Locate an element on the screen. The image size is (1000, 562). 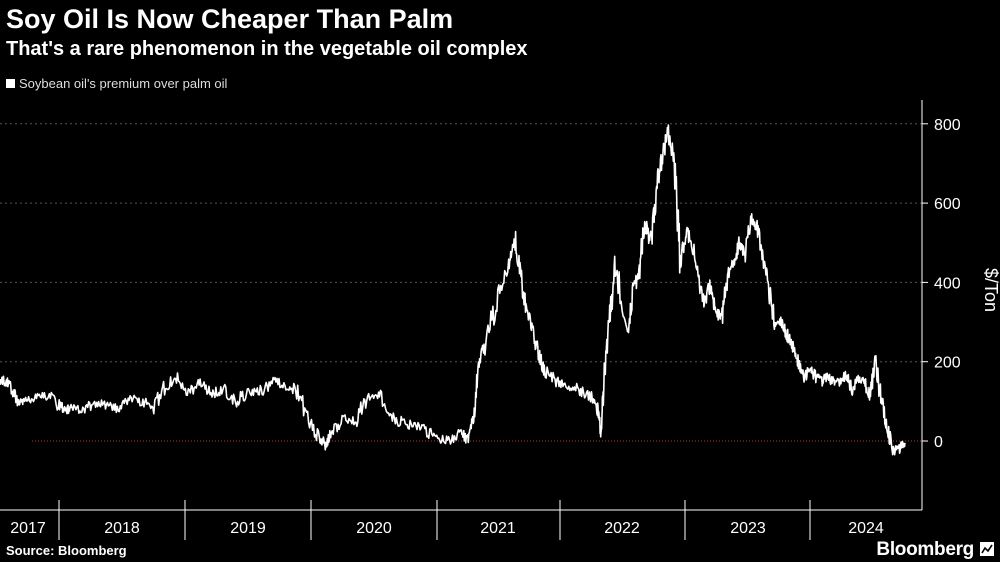
y-axis-tick-labels: 0 200 400 600 800 is located at coordinates (947, 284).